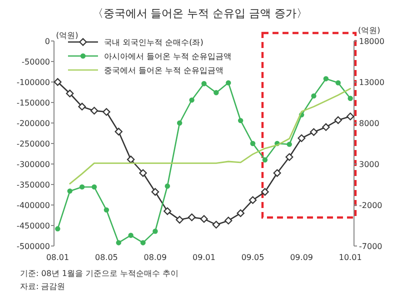 The height and width of the screenshot is (297, 400). I want to click on y-tick-label: -250000, so click(33, 144).